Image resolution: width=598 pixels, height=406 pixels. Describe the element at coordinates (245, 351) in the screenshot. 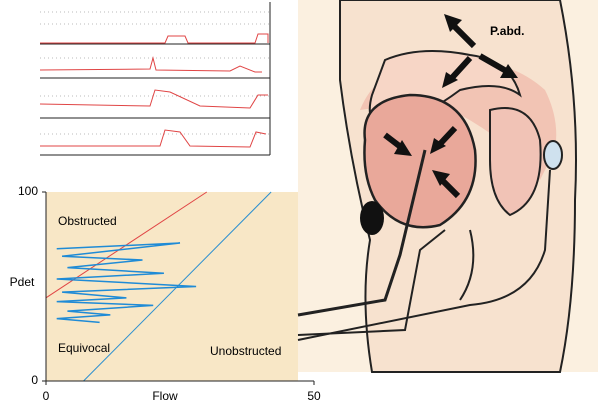

I see `annotation: Unobstructed` at that location.